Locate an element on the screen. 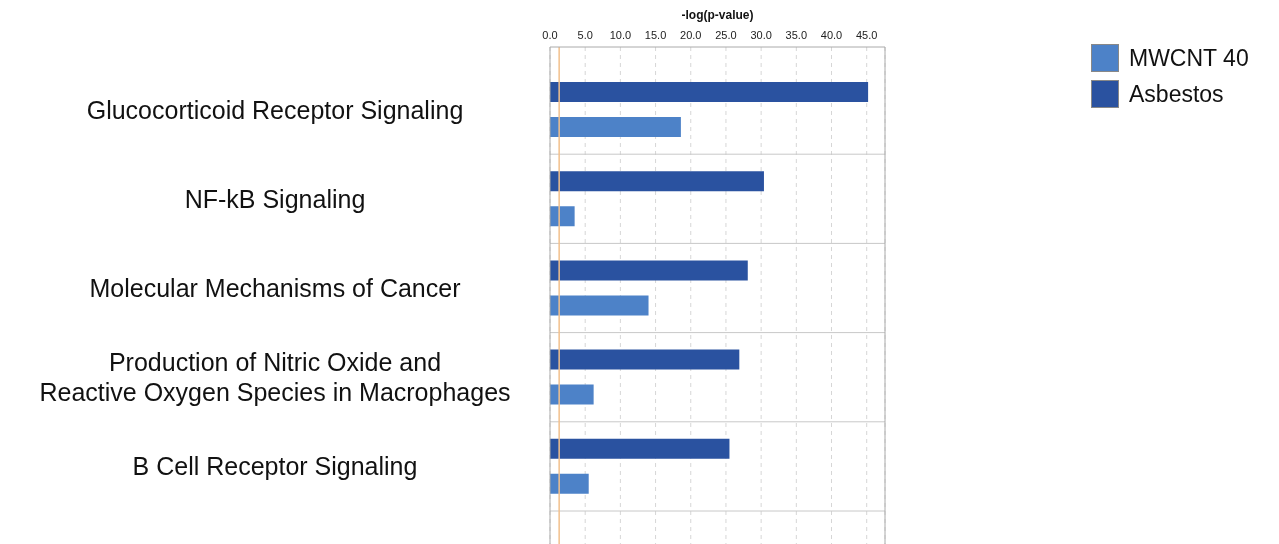  y-tick-label: NF-kB Signaling is located at coordinates (275, 198).